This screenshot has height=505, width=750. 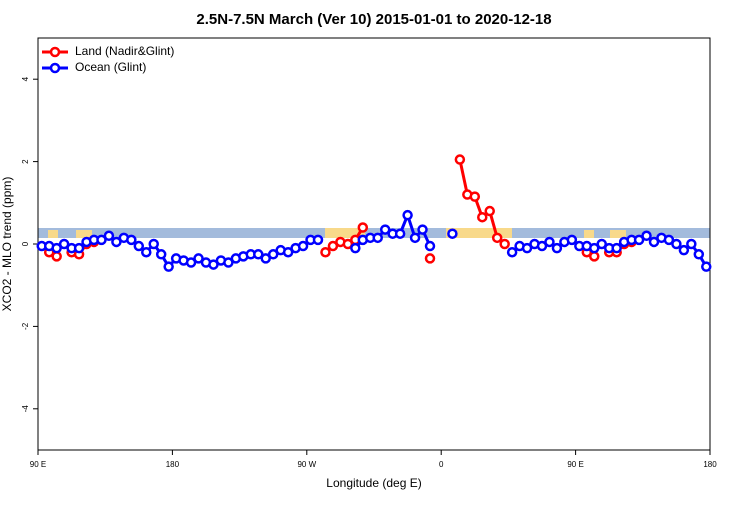 I want to click on legend-label: Land (Nadir&Glint), so click(x=124, y=51).